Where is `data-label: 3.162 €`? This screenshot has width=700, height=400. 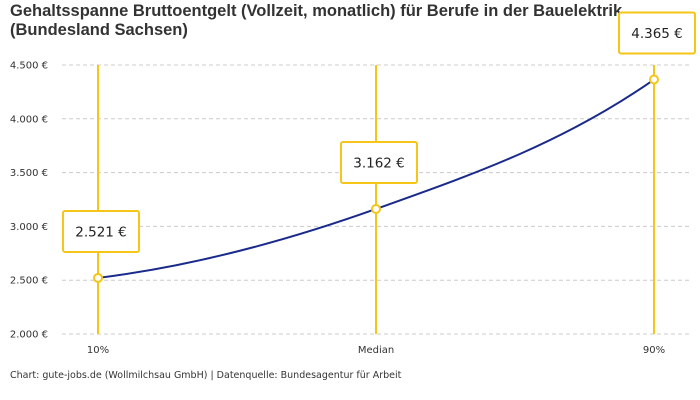
data-label: 3.162 € is located at coordinates (379, 163).